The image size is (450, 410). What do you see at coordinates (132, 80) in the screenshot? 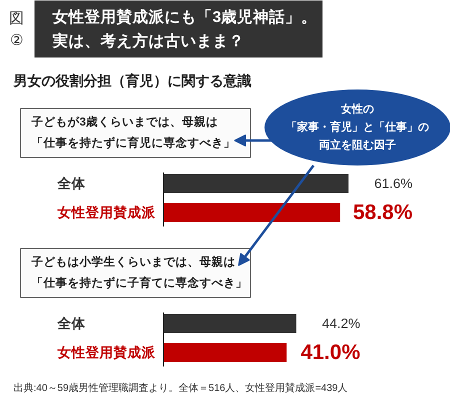
I see `text: 男女の役割分担（育児）に関する意識` at bounding box center [132, 80].